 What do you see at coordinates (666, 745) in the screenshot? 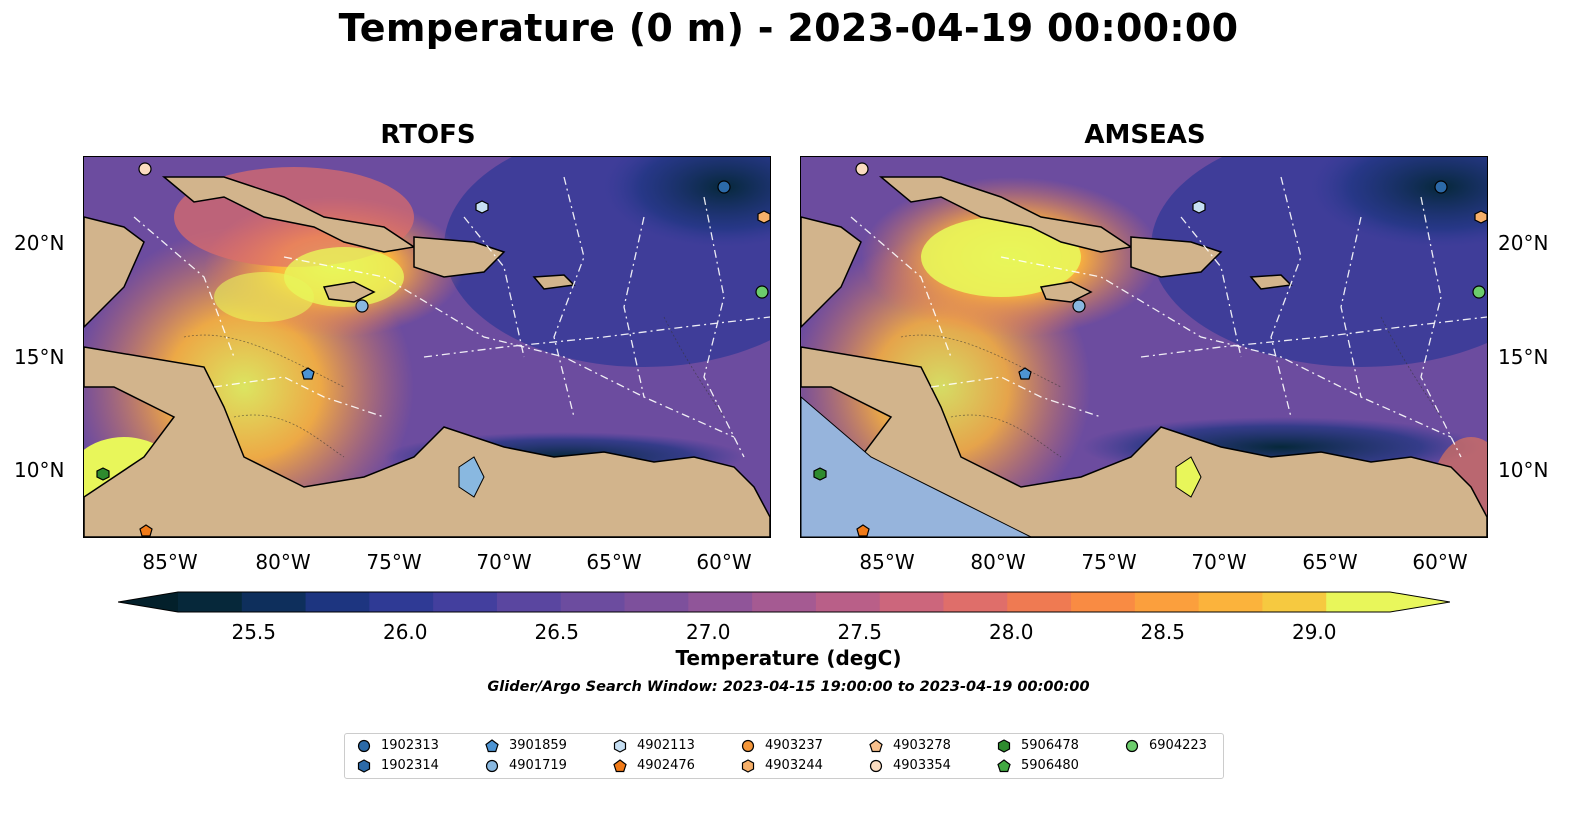
I see `legend-label: 4902113` at bounding box center [666, 745].